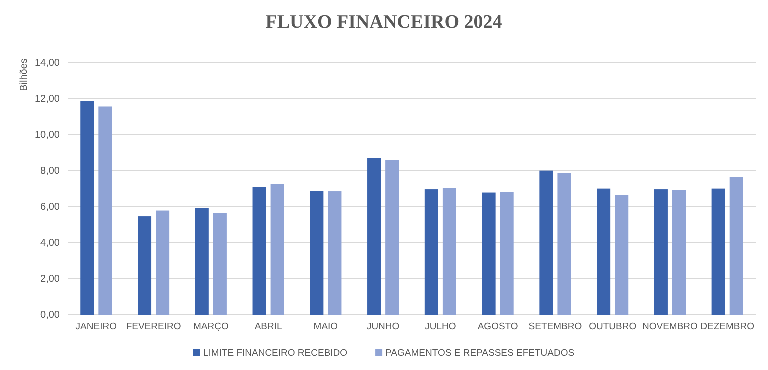 This screenshot has width=768, height=370. What do you see at coordinates (96, 327) in the screenshot?
I see `x-tick-label: JANEIRO` at bounding box center [96, 327].